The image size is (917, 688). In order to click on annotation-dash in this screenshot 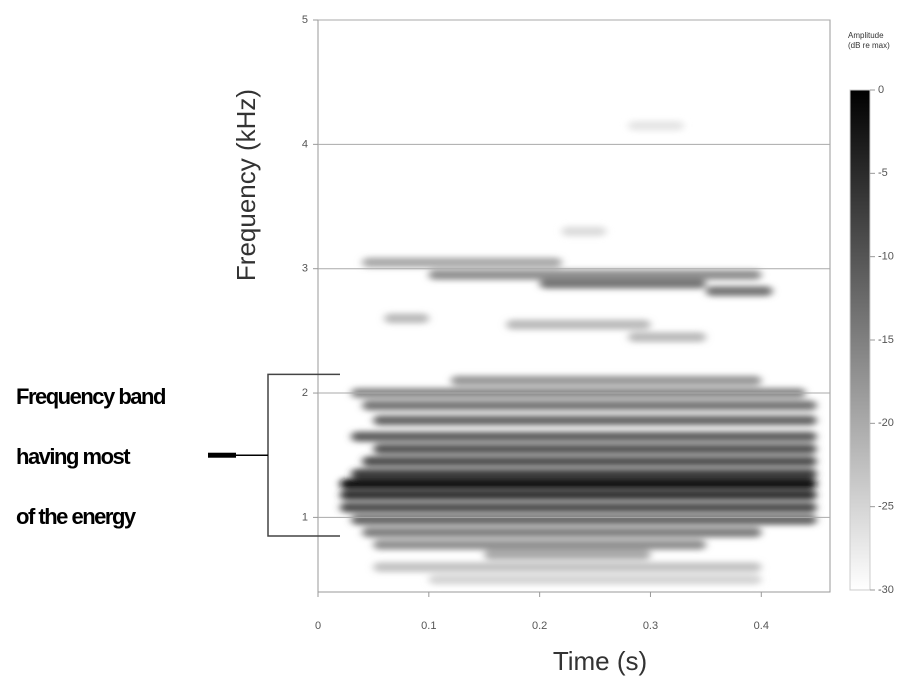, I will do `click(222, 455)`.